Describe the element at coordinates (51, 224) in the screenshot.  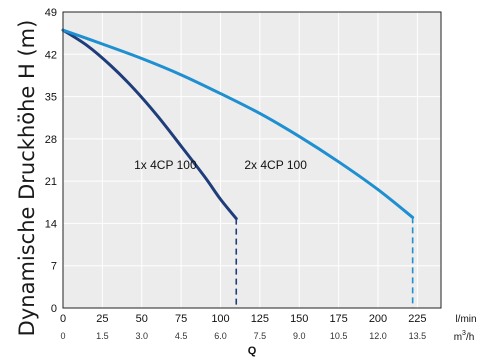
I see `y-tick-2: 14` at that location.